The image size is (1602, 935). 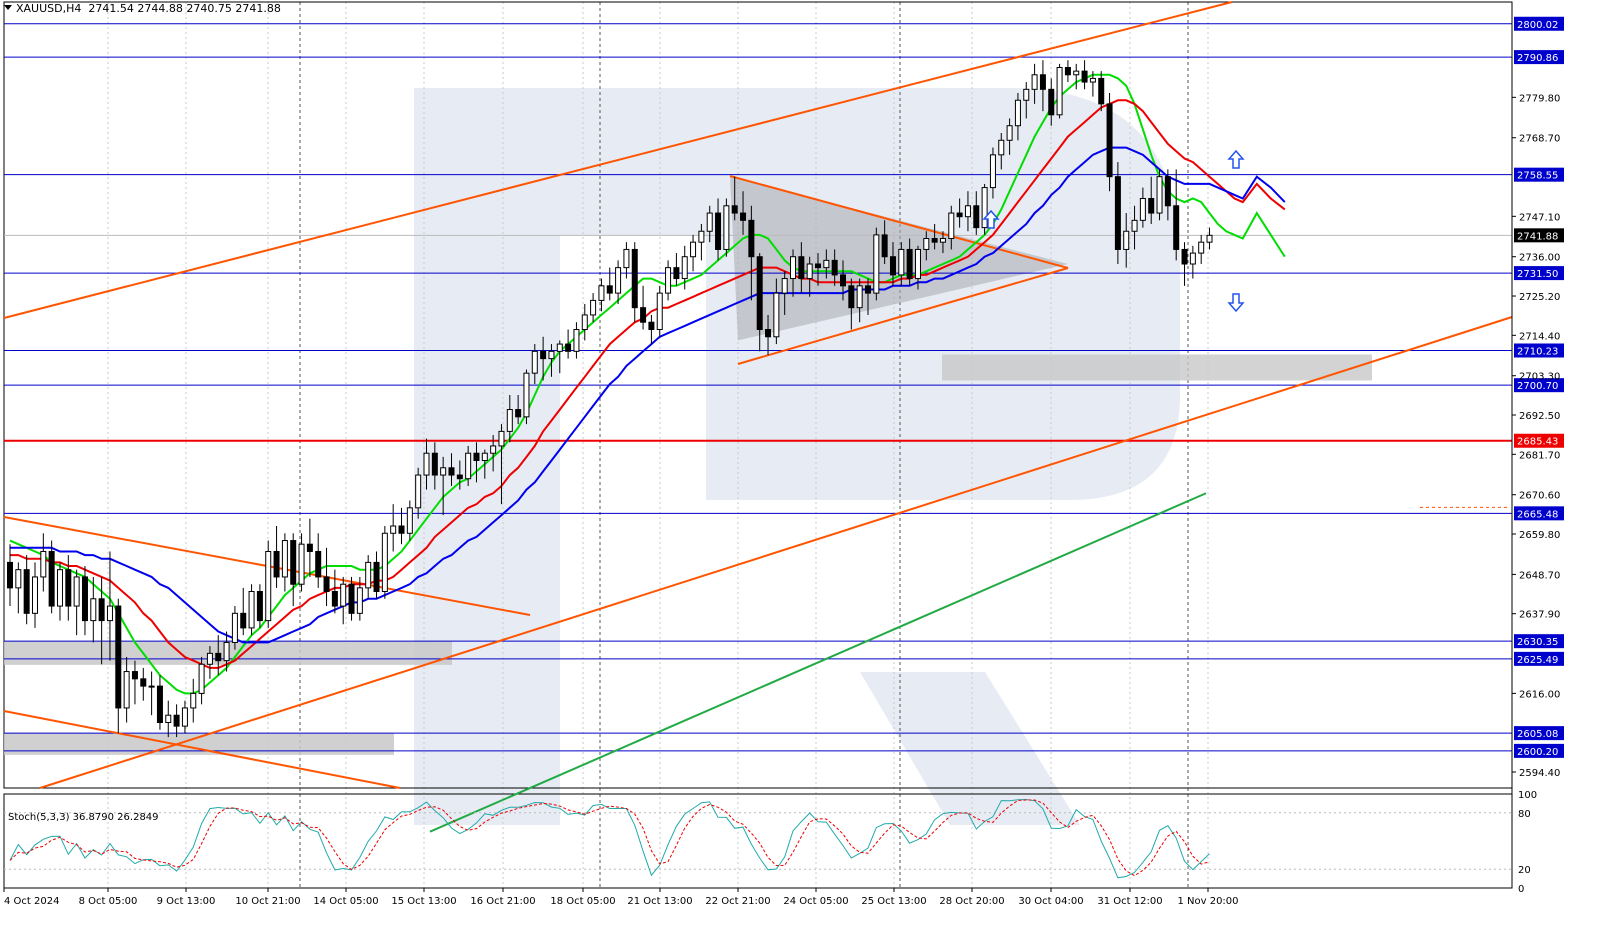 What do you see at coordinates (1521, 889) in the screenshot?
I see `stoch-level-label: 0` at bounding box center [1521, 889].